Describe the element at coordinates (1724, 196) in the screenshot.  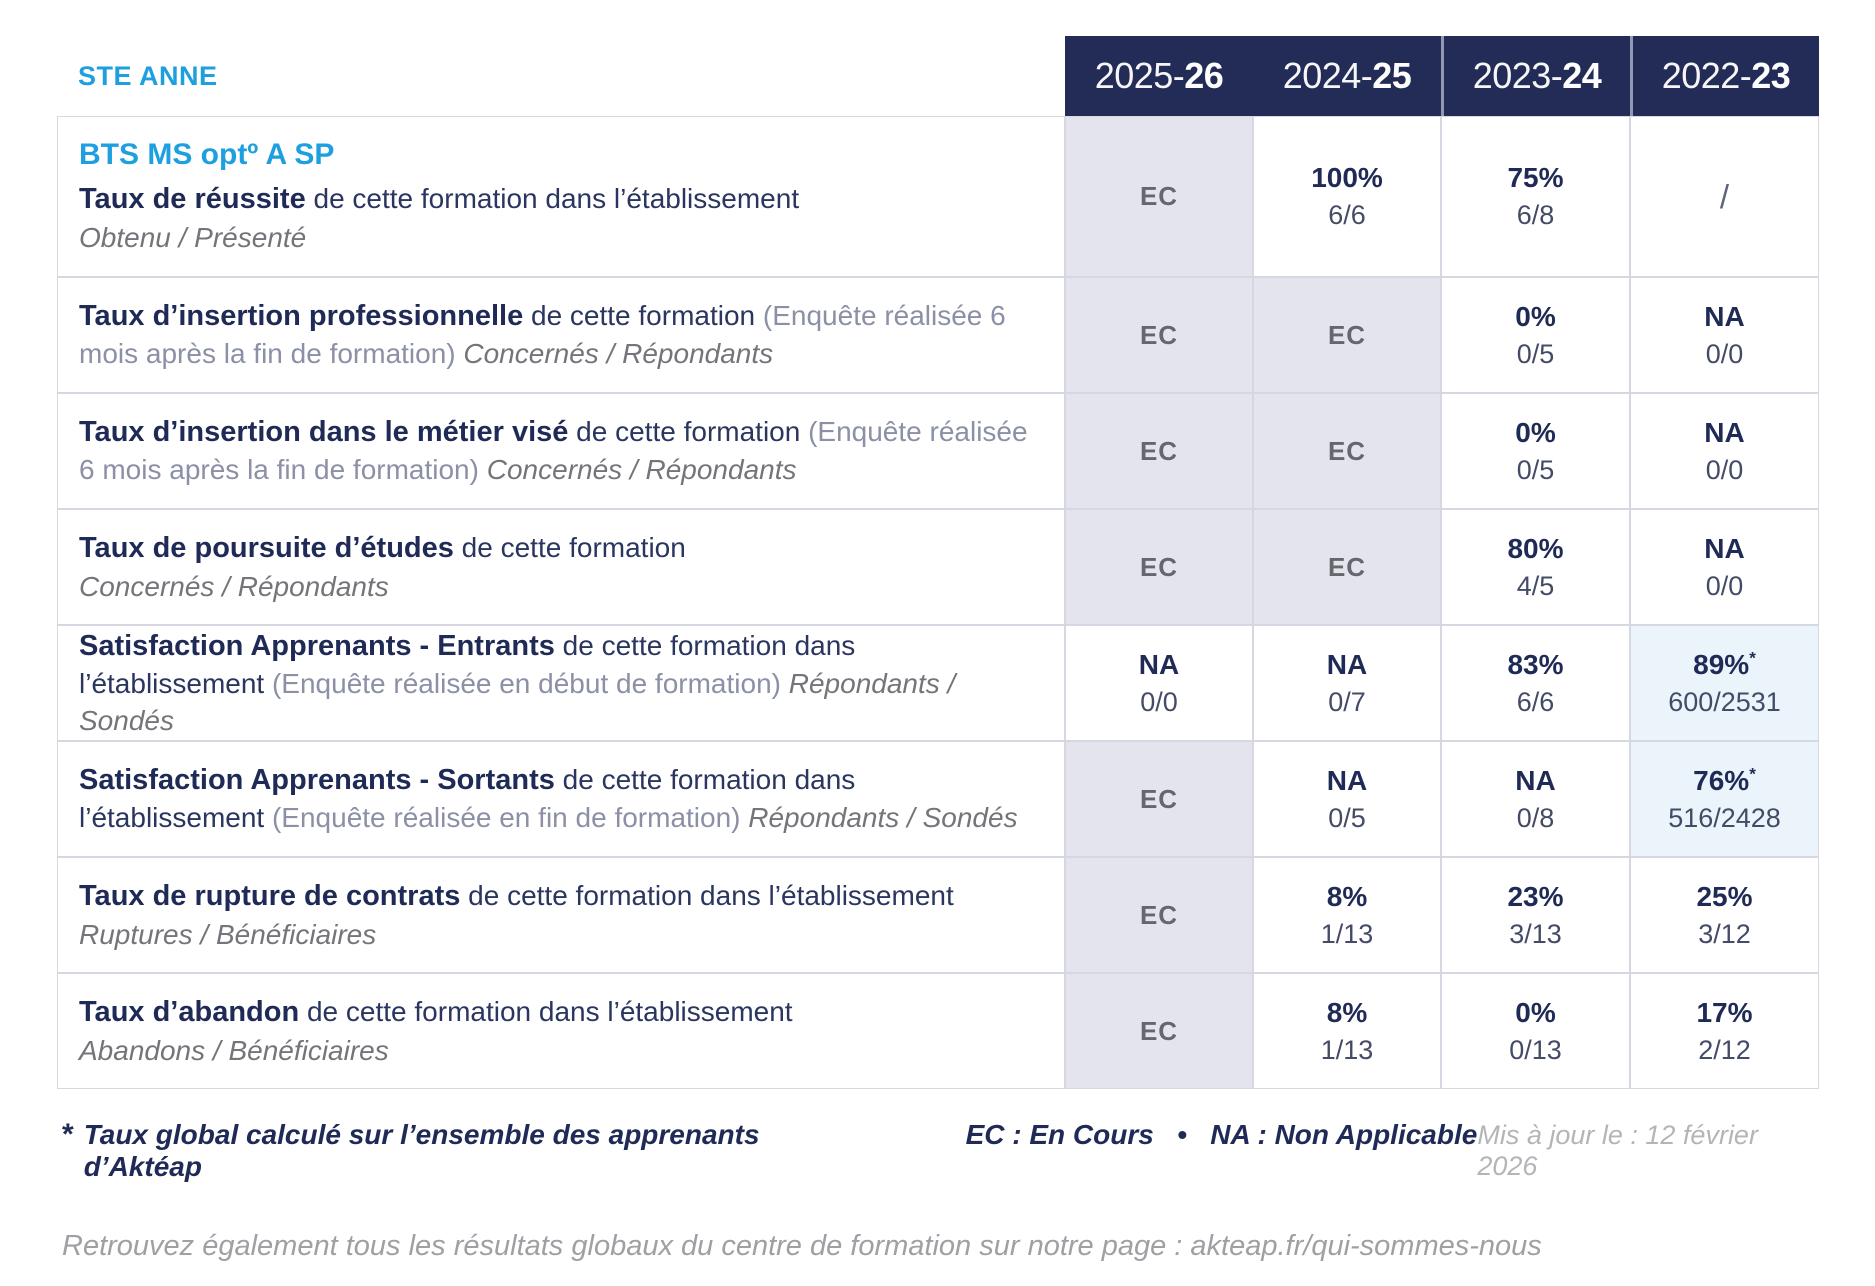
I see `cell-reussite-2022-23: /` at that location.